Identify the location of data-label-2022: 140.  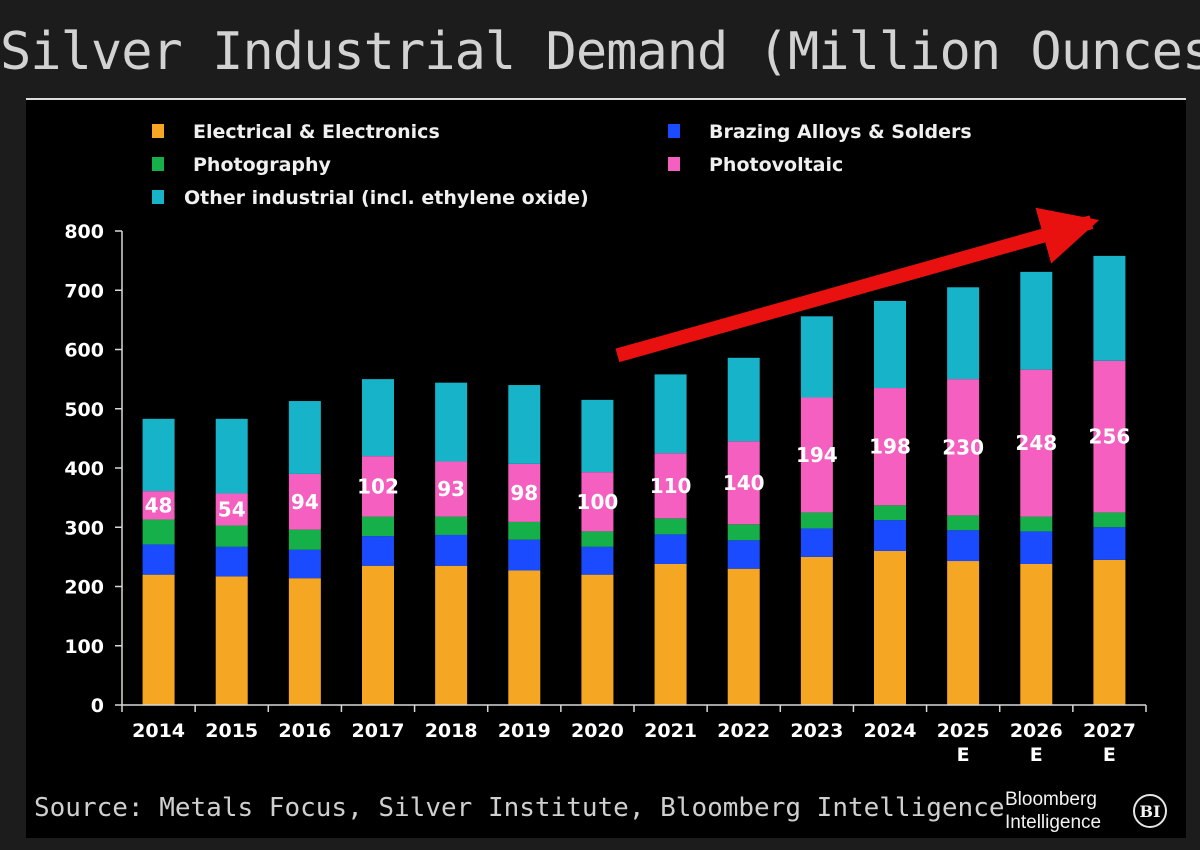
(744, 483).